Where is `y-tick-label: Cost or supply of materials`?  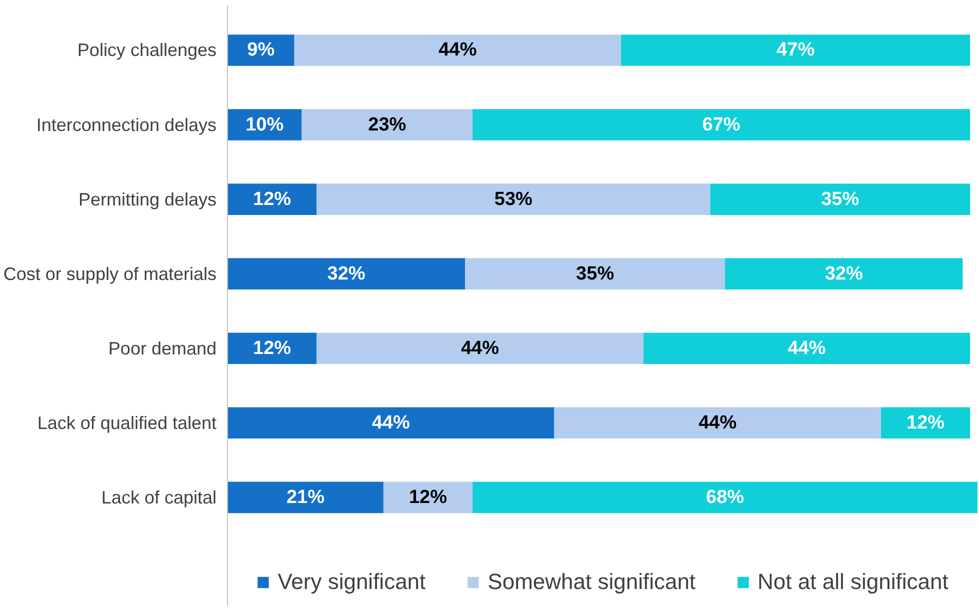
y-tick-label: Cost or supply of materials is located at coordinates (110, 274).